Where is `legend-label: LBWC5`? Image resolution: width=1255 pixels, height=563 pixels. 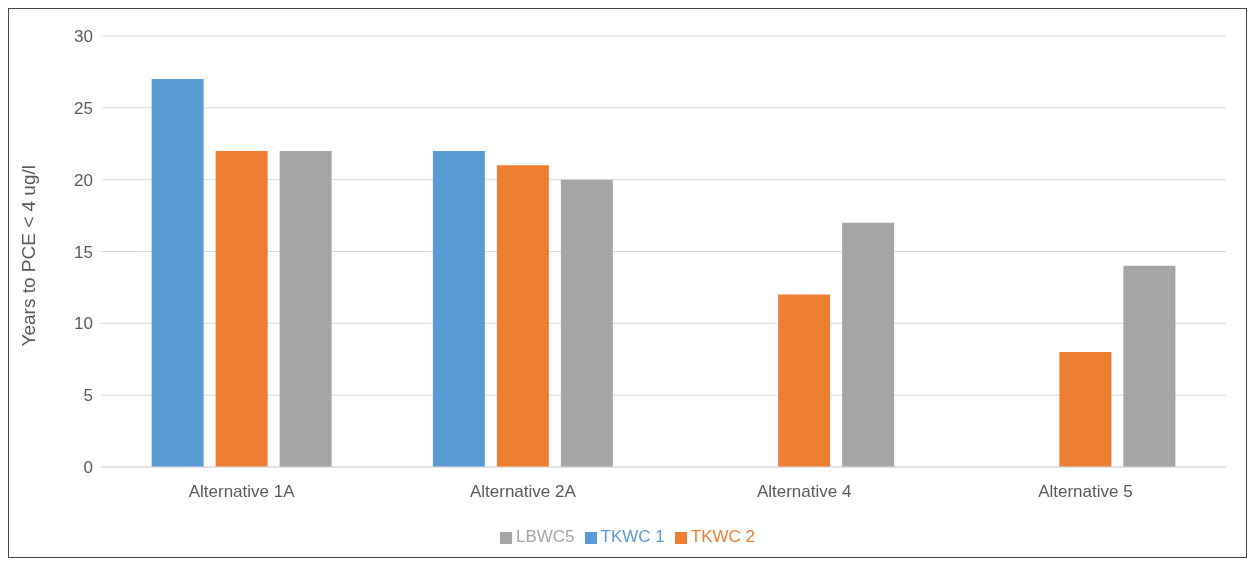 legend-label: LBWC5 is located at coordinates (545, 536).